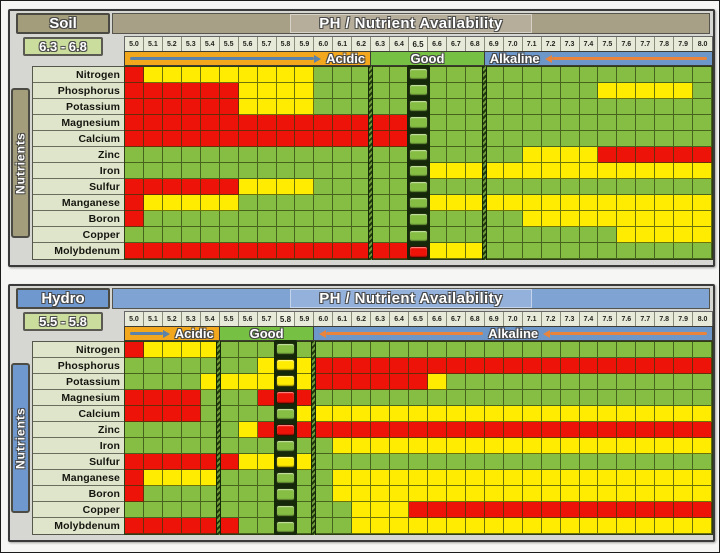  I want to click on ph-band-row: Acidic Good Alkaline, so click(418, 58).